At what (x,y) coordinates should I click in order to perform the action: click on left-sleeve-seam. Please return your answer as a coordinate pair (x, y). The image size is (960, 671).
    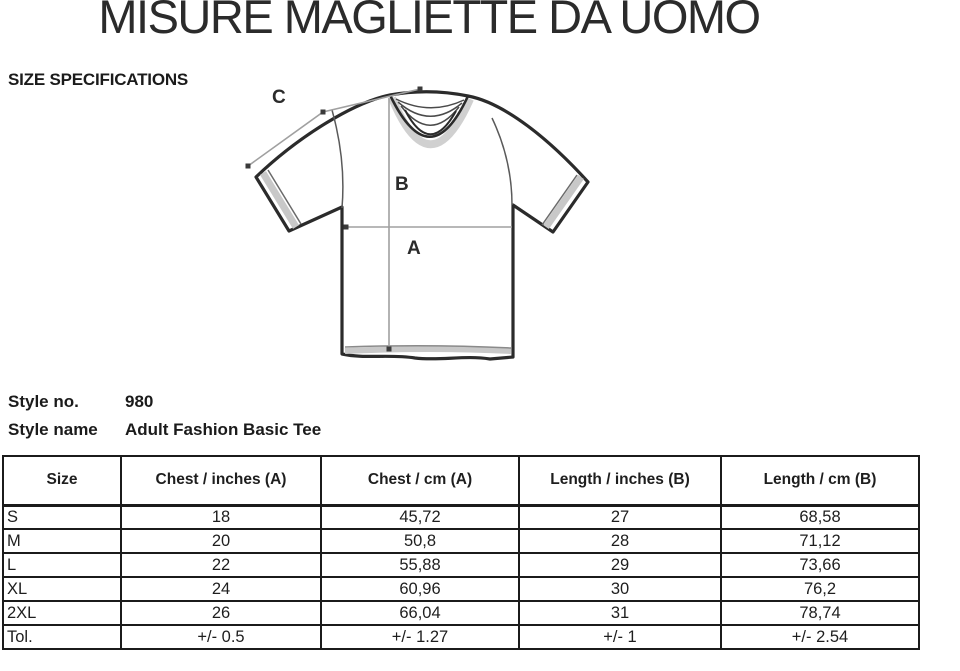
    Looking at the image, I should click on (337, 159).